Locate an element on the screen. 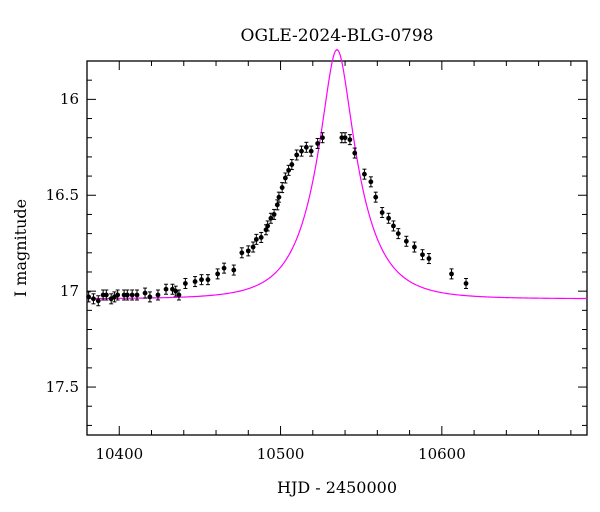  y-tick-label-17: 17 is located at coordinates (69, 291).